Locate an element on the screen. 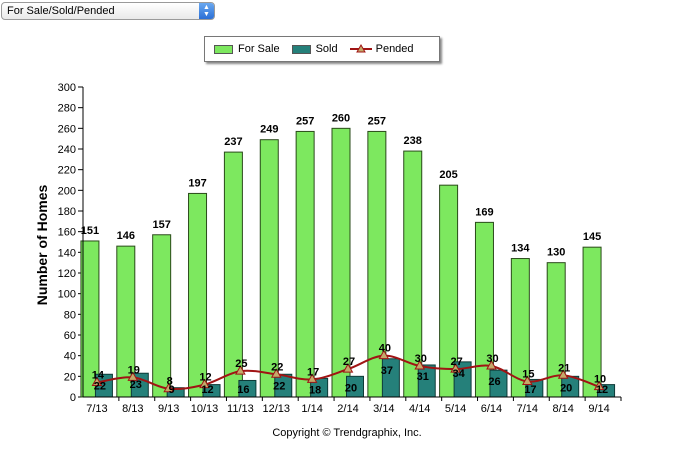  sold-value-label: 26 is located at coordinates (494, 382).